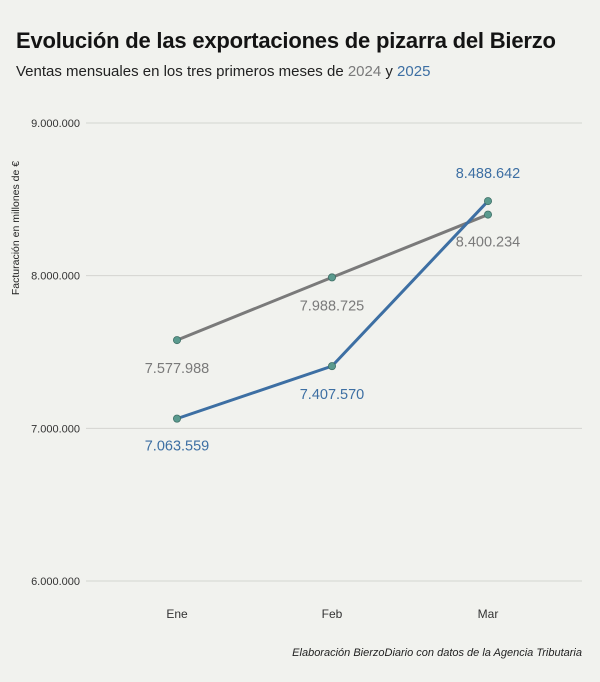 The width and height of the screenshot is (600, 682). I want to click on subtitle-year-2025: 2025, so click(414, 71).